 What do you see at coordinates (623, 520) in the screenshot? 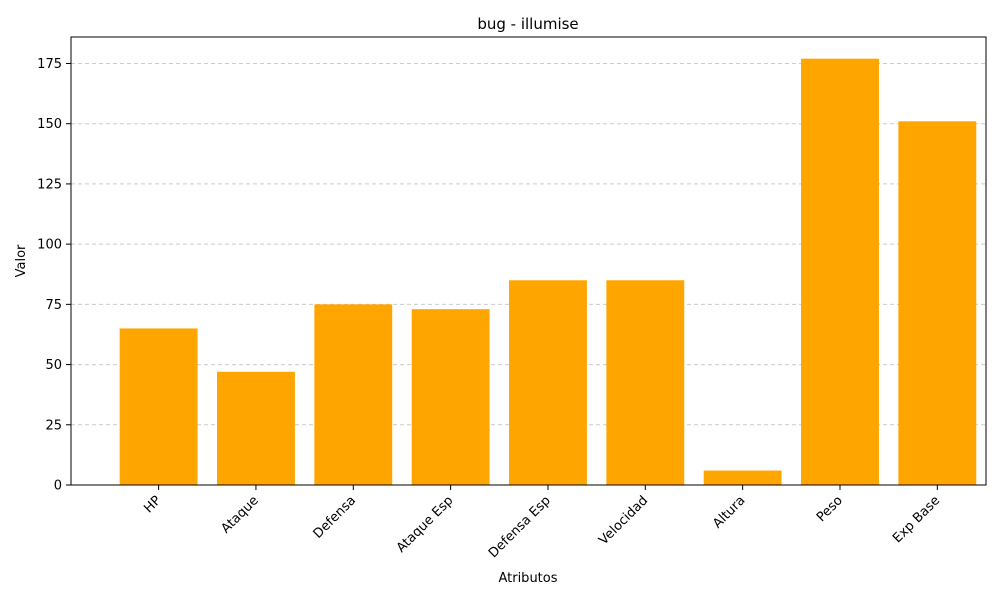
I see `x-tick-label: Velocidad` at bounding box center [623, 520].